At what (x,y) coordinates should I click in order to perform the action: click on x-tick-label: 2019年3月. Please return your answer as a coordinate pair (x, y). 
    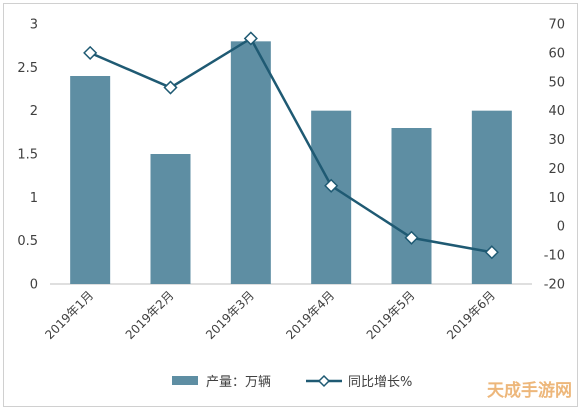
    Looking at the image, I should click on (230, 315).